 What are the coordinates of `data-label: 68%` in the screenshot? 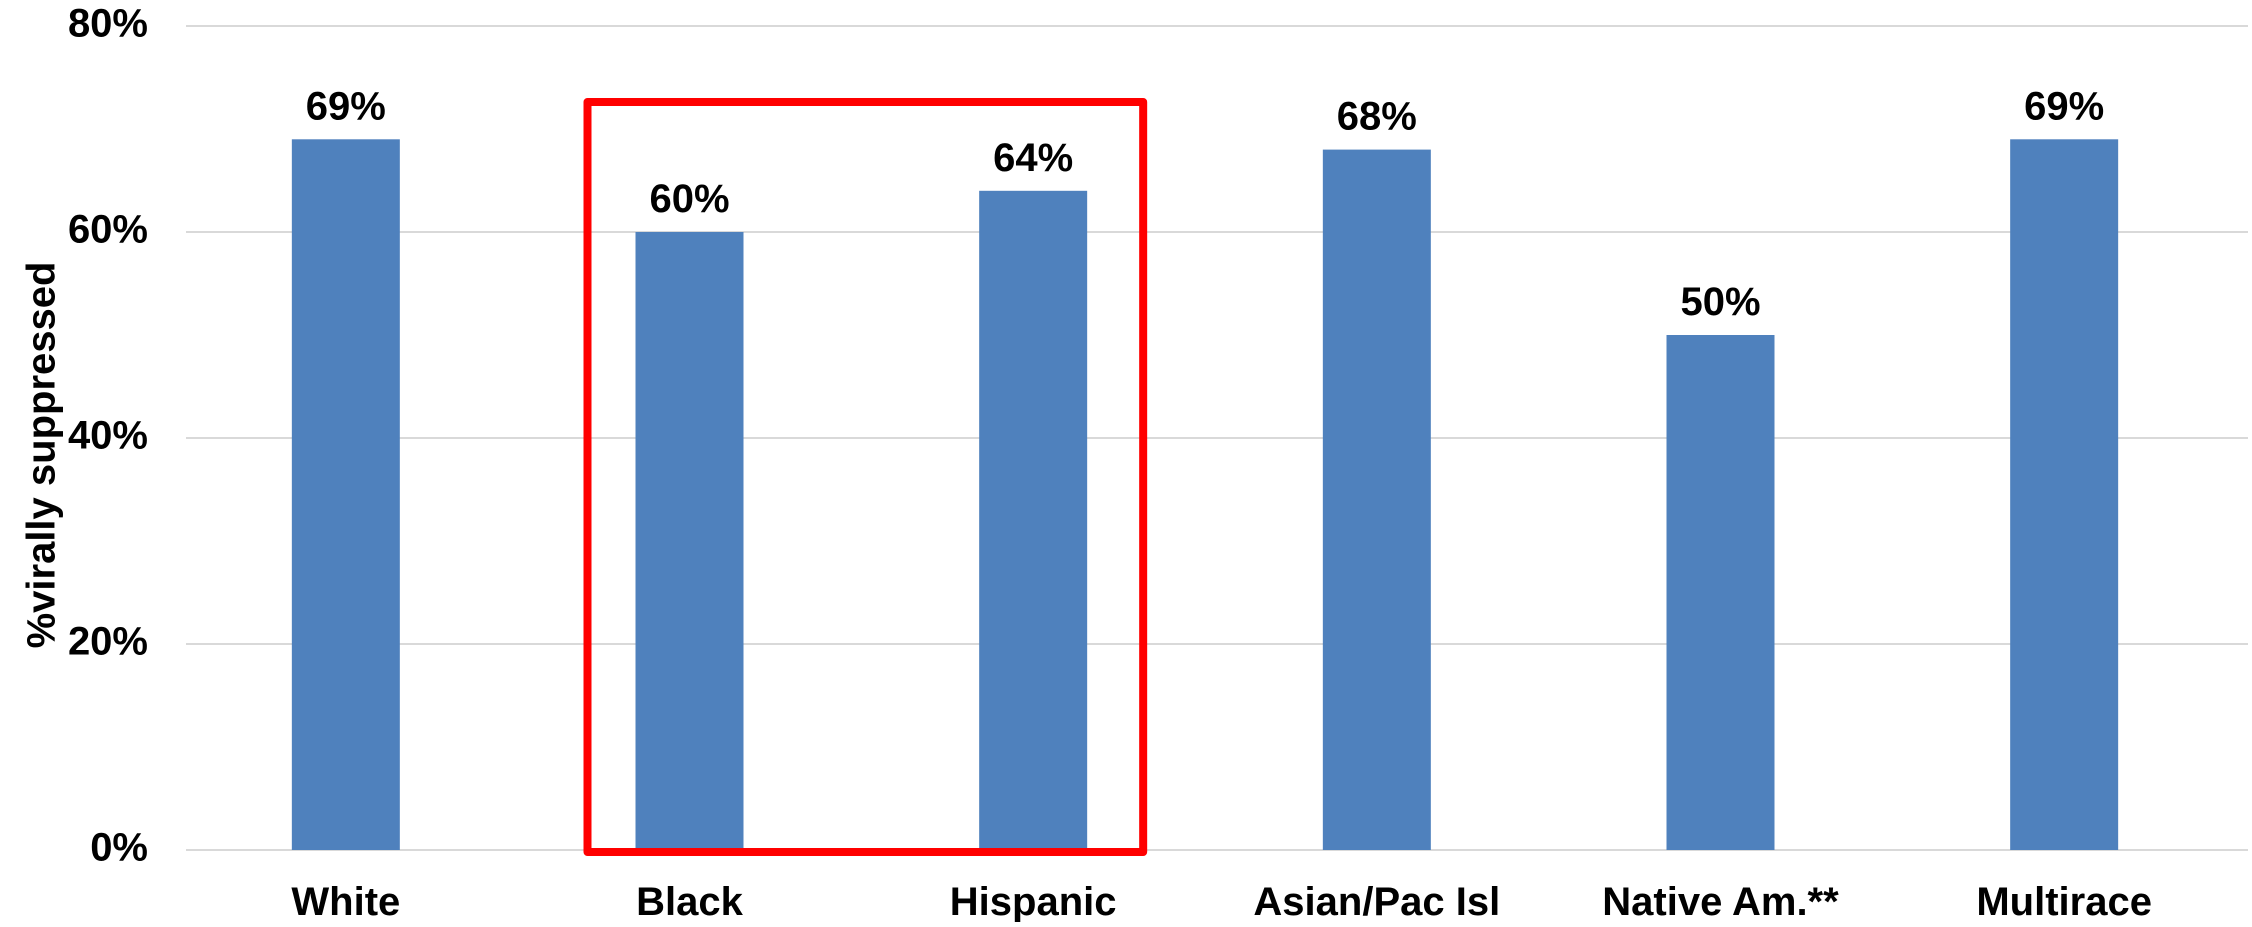 It's located at (1377, 117).